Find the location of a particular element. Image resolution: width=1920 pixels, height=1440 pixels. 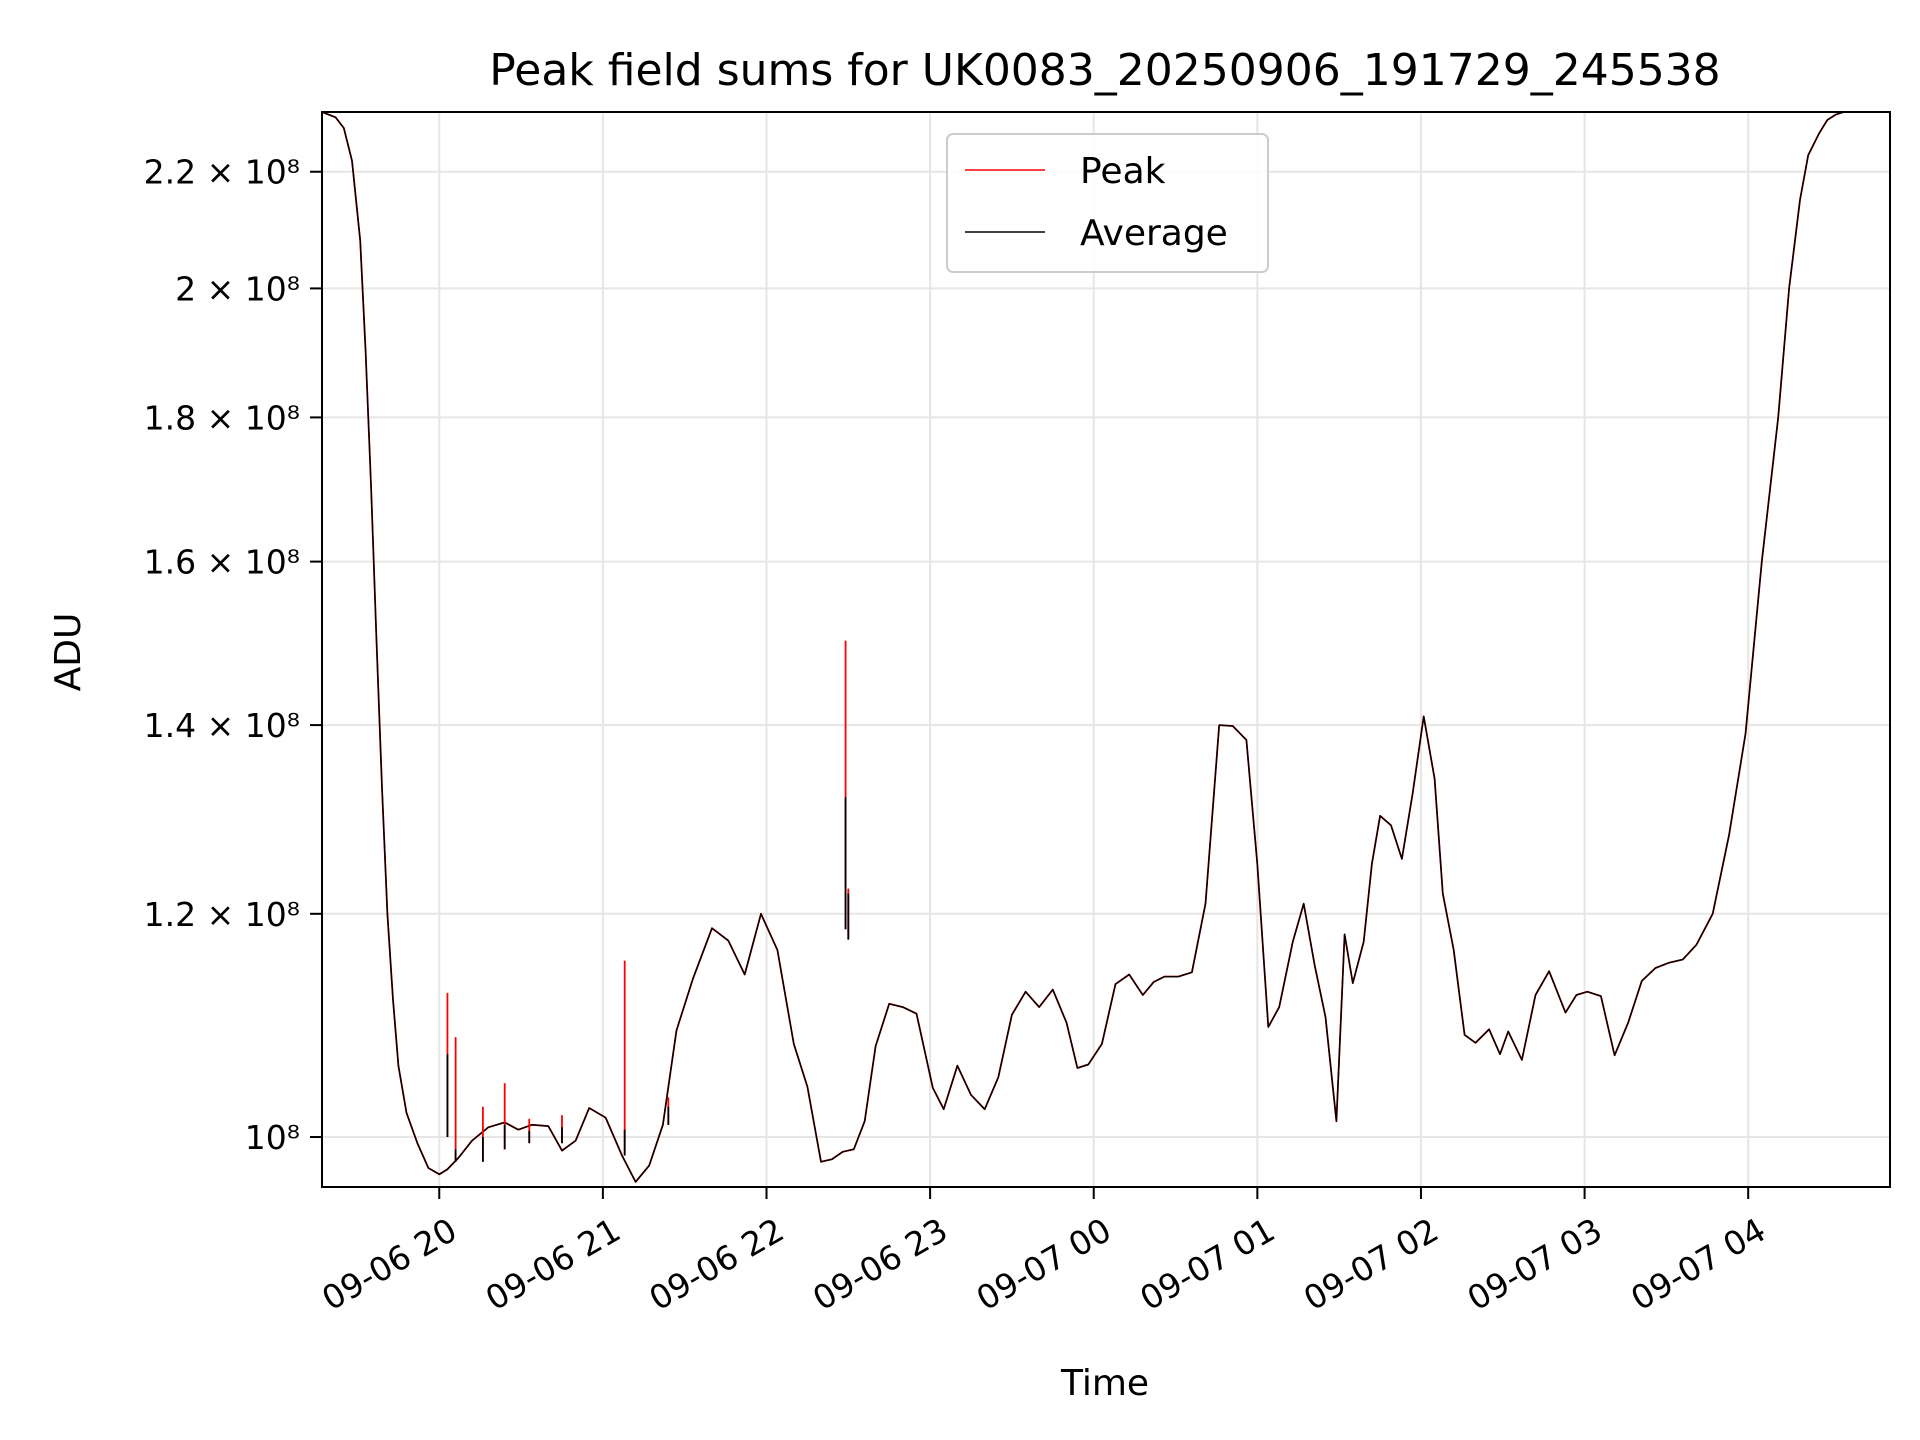

legend-box is located at coordinates (1107, 203).